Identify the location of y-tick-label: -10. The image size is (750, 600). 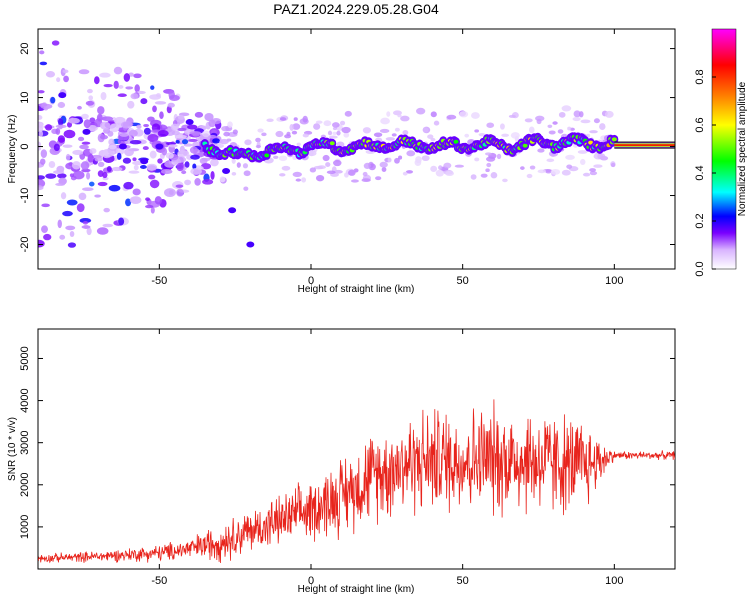
(25, 196).